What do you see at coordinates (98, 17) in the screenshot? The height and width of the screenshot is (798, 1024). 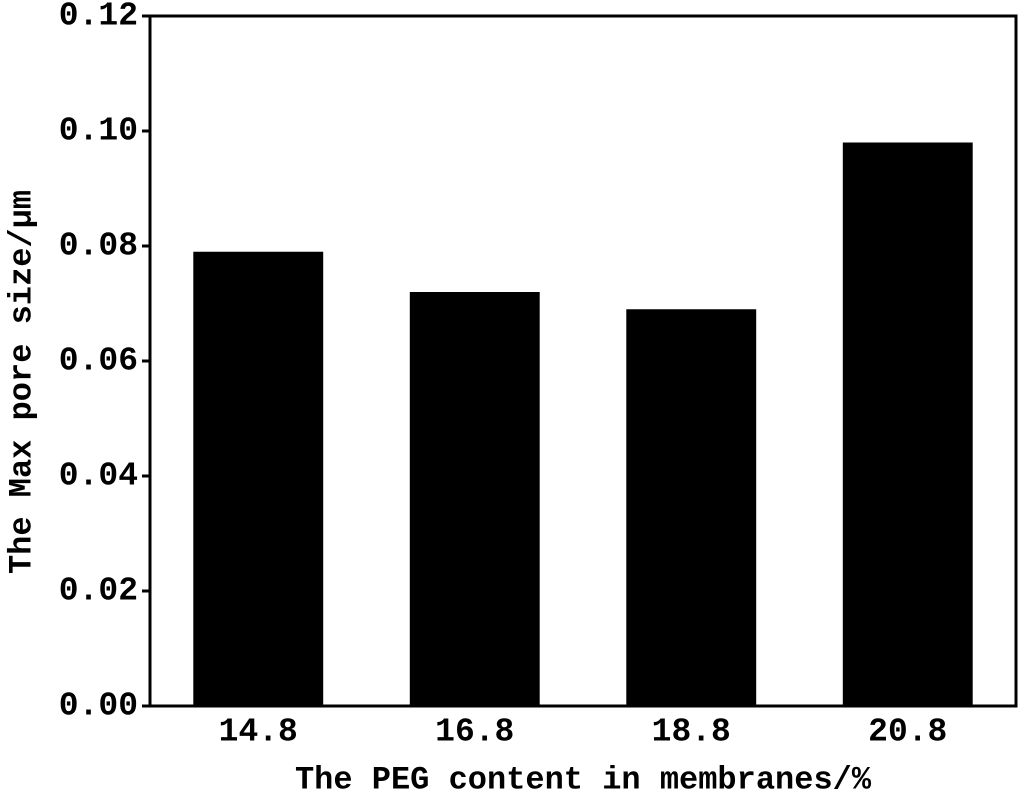 I see `y-tick-label: 0.12` at bounding box center [98, 17].